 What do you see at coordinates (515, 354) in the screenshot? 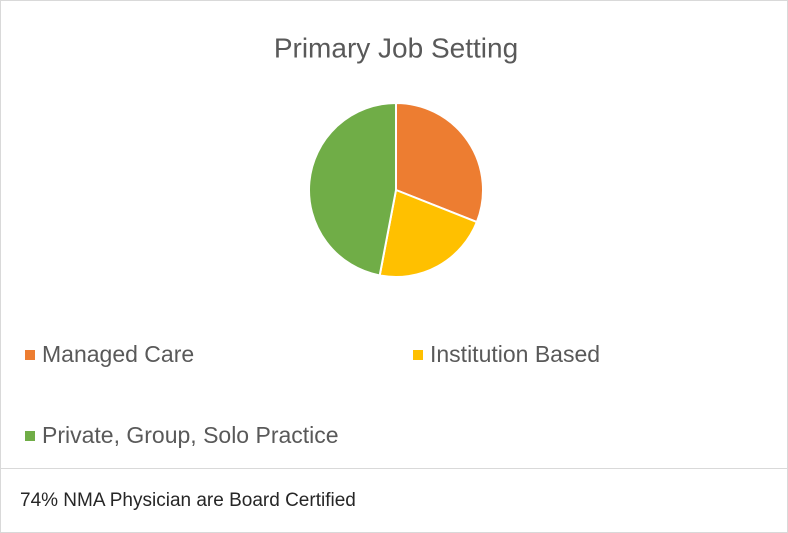
I see `legend-label: Institution Based` at bounding box center [515, 354].